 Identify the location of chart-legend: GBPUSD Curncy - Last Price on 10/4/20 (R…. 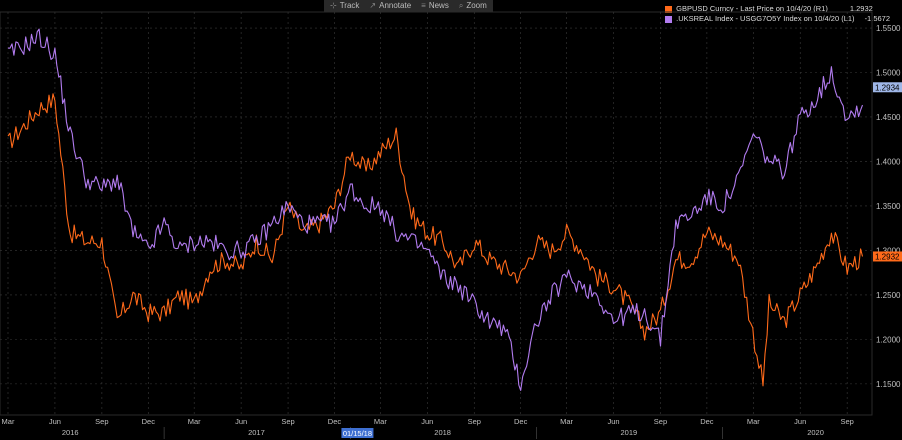
(777, 14).